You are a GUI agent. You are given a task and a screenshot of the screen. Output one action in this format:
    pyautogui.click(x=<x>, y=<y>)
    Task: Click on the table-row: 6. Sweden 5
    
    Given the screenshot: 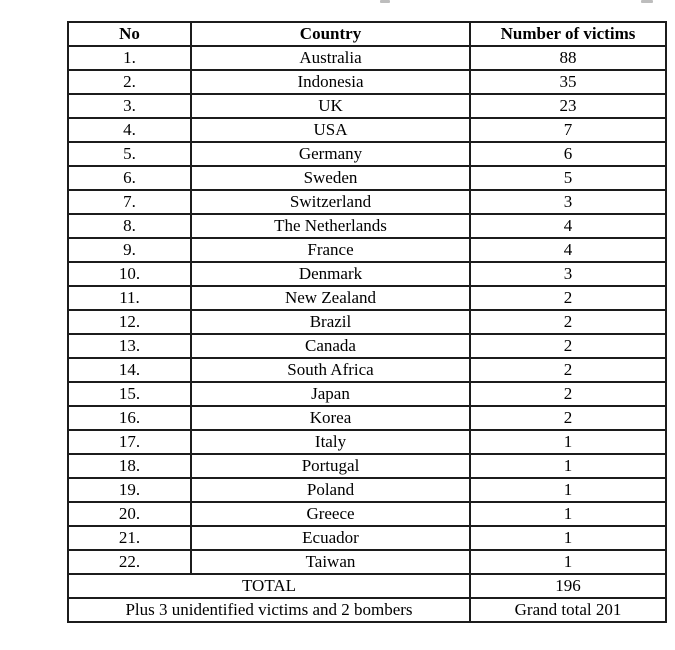 What is the action you would take?
    pyautogui.click(x=367, y=178)
    